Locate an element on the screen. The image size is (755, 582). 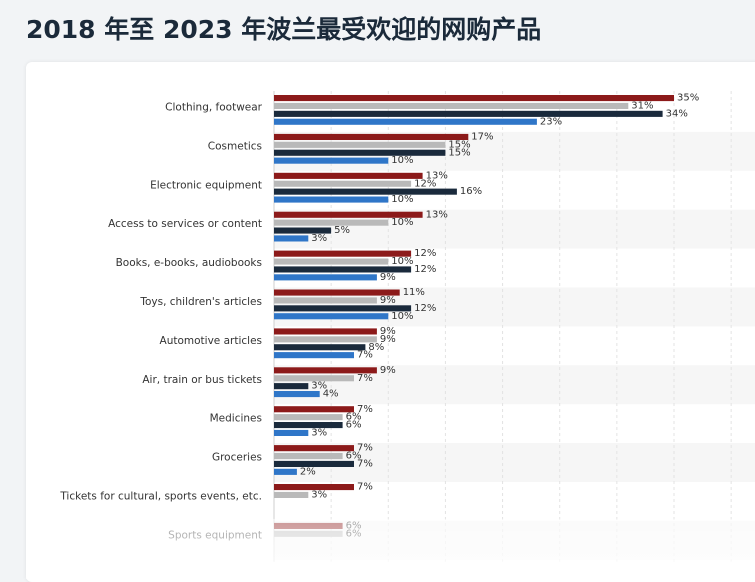
data-label: 35% is located at coordinates (688, 98).